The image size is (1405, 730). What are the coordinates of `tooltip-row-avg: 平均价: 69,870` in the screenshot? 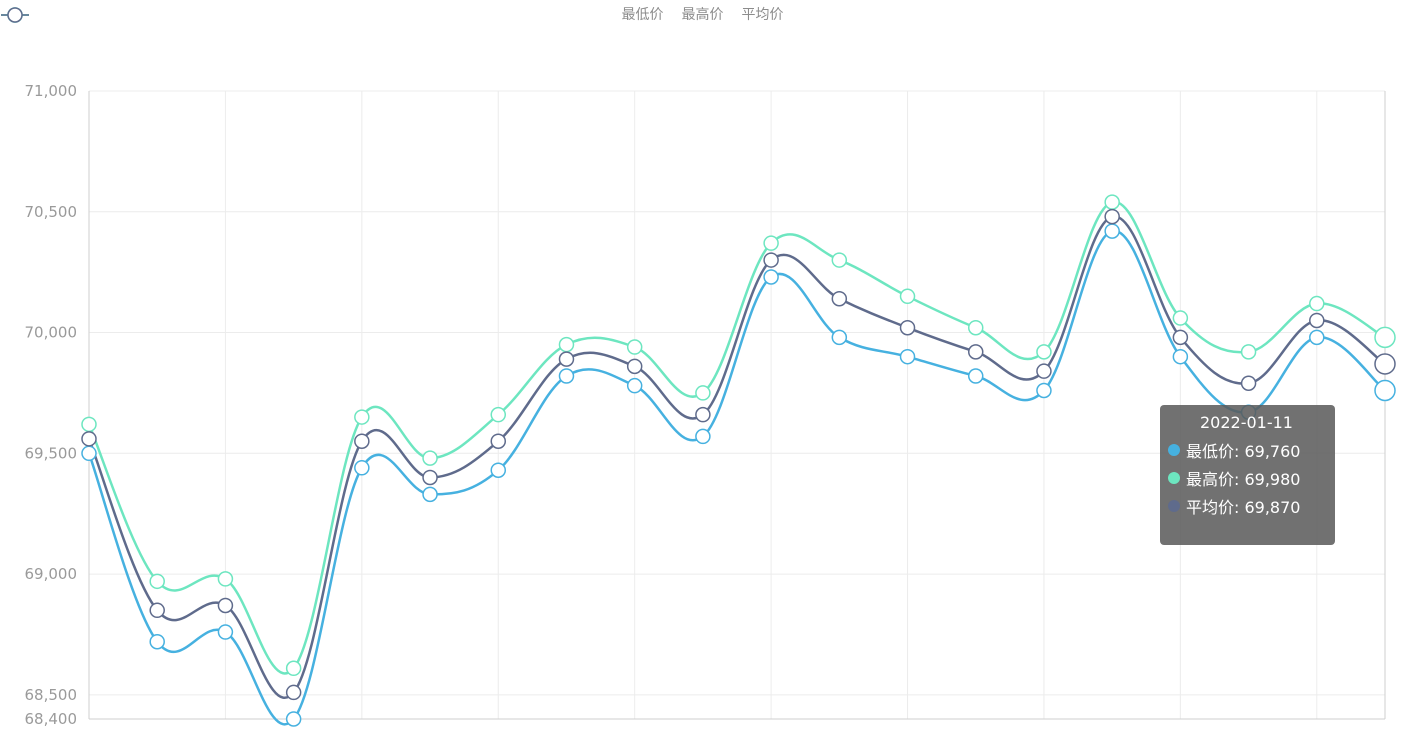 It's located at (1246, 506).